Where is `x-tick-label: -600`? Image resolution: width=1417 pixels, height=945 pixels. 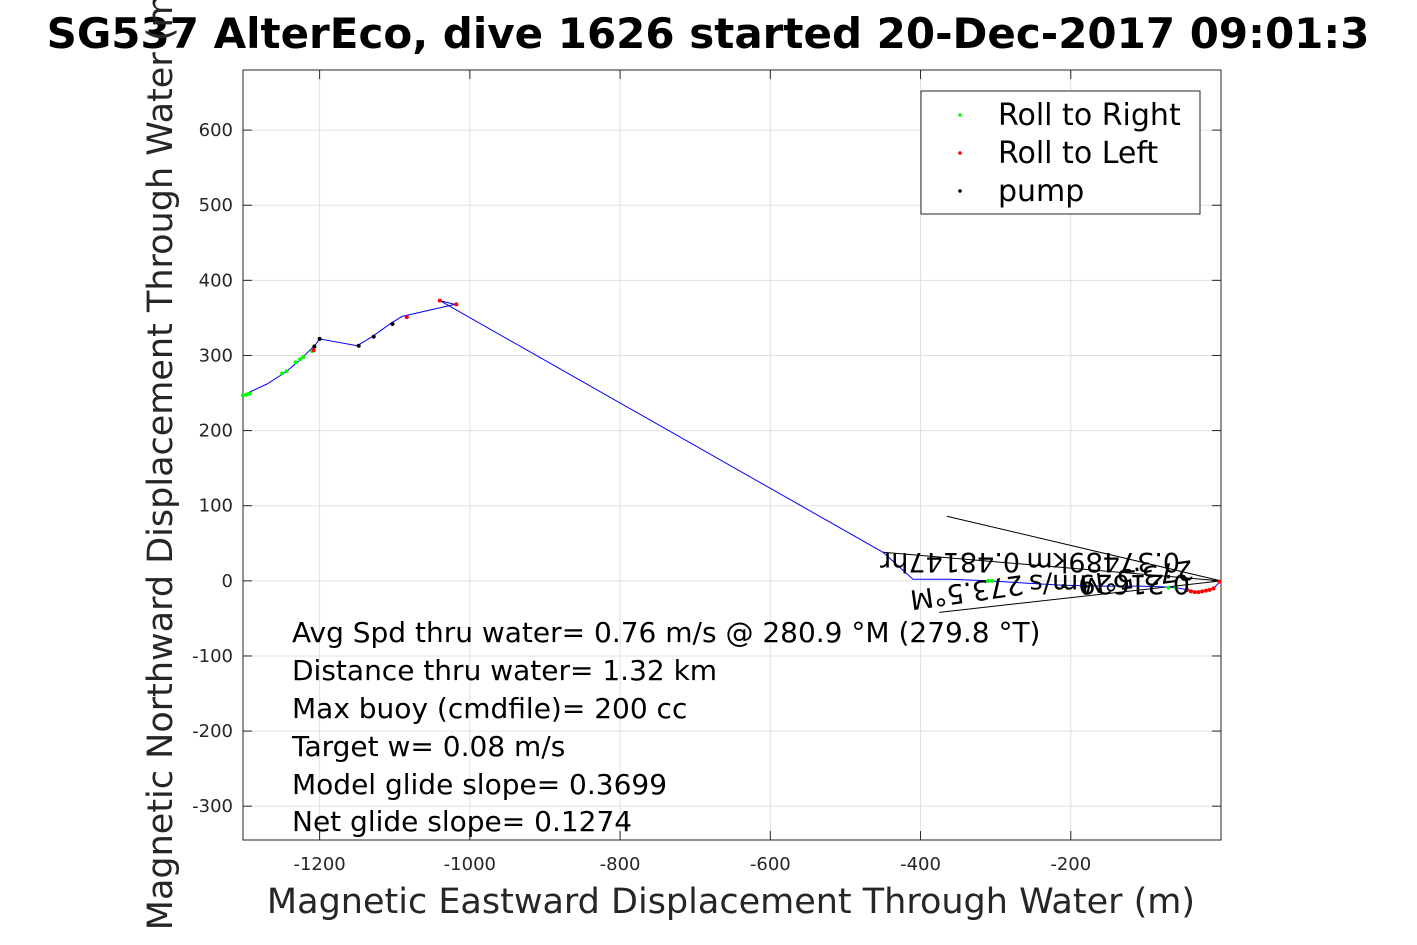
x-tick-label: -600 is located at coordinates (770, 864).